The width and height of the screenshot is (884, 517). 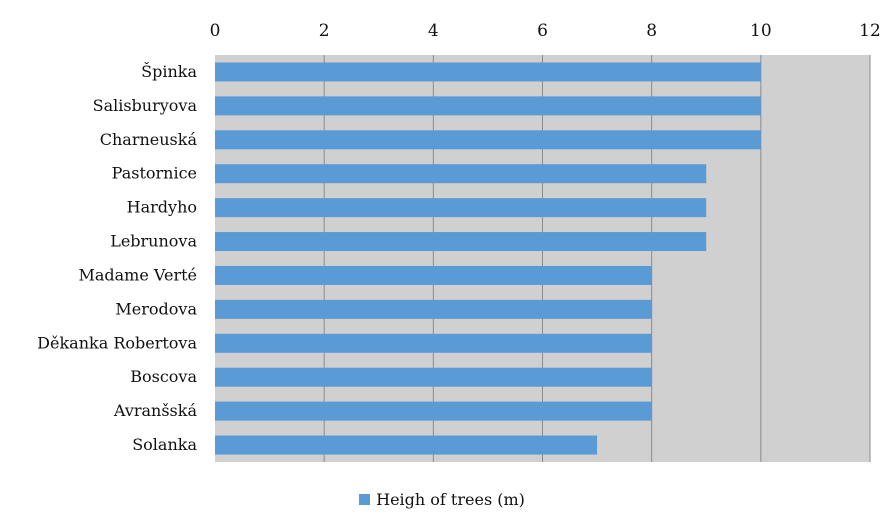 I want to click on category-label: Madame Verté, so click(x=137, y=274).